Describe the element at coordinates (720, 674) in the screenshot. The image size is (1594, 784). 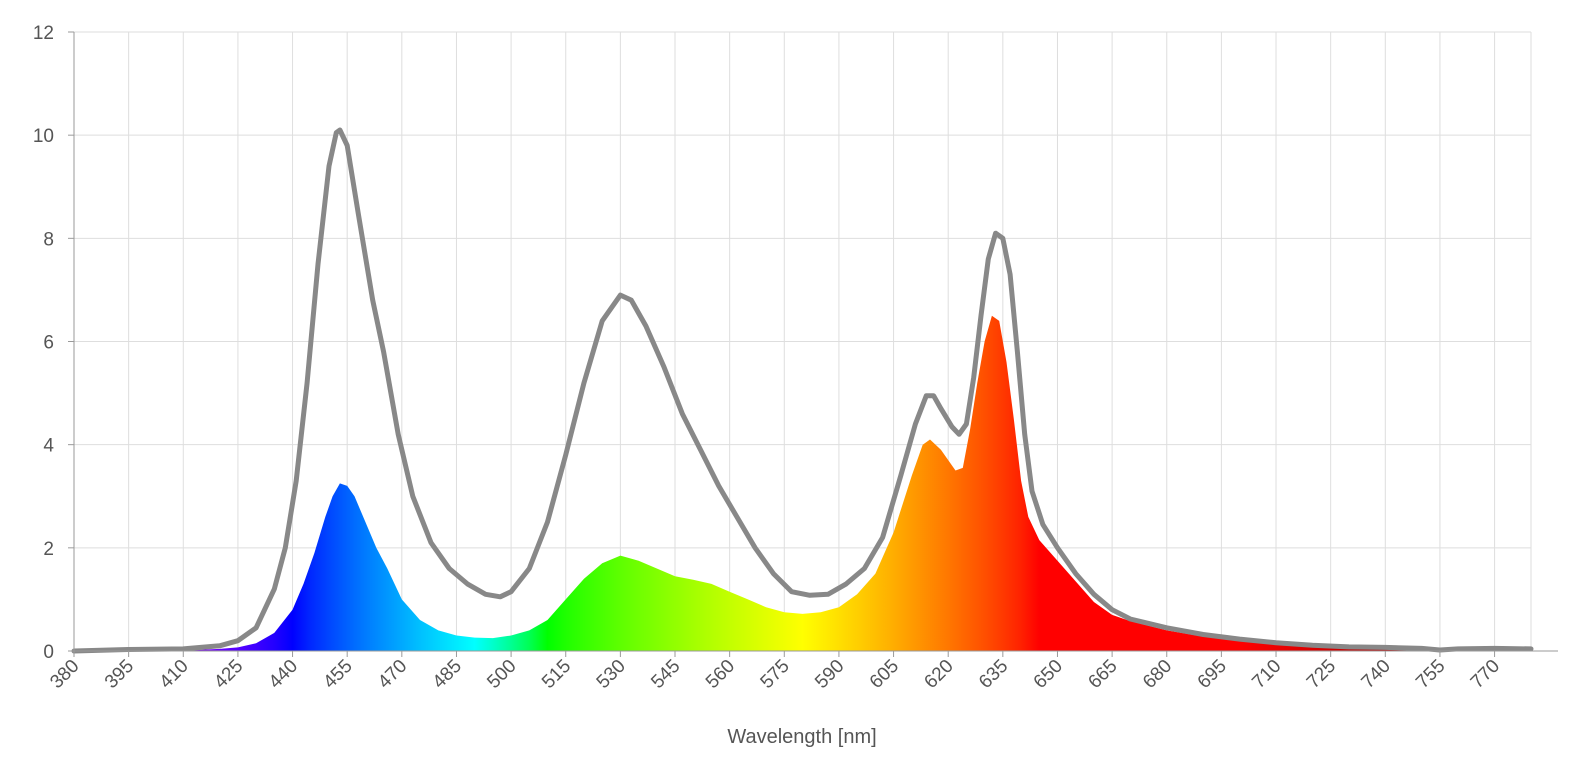
I see `x-tick-label: 560` at that location.